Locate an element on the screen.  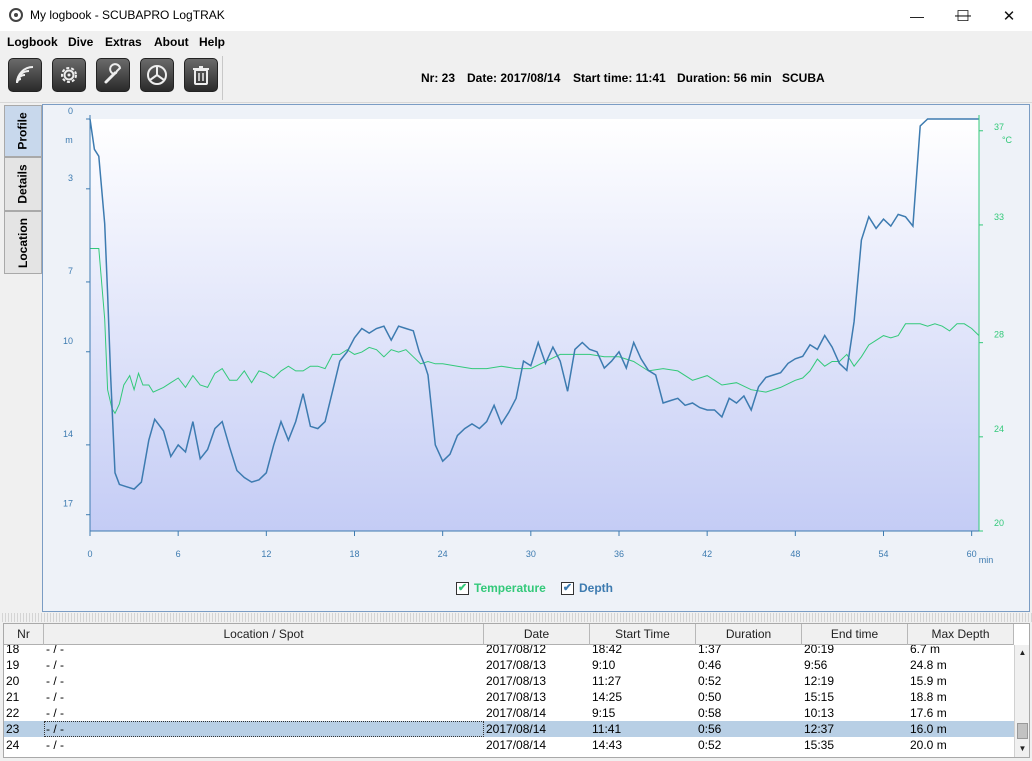
depth-tick-label: 0 is located at coordinates (70, 111).